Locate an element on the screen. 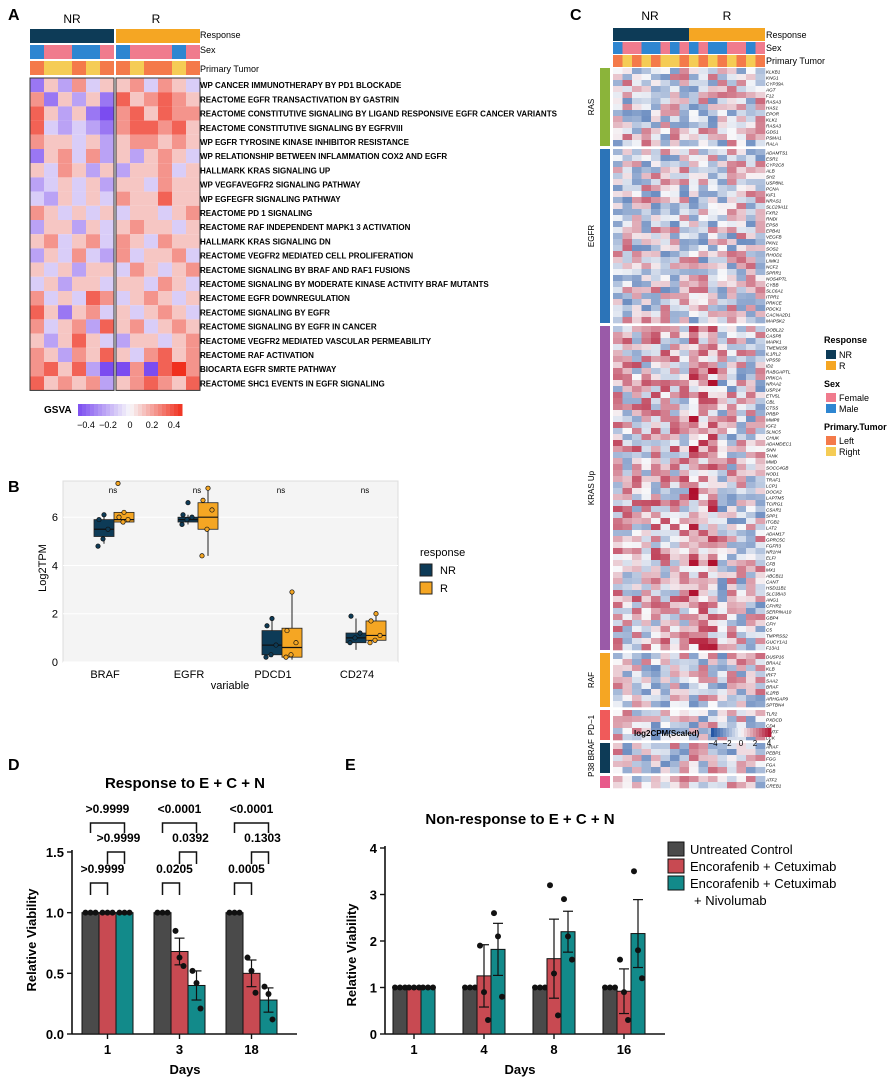 The height and width of the screenshot is (1080, 888). gsva-legend-swatch is located at coordinates (124, 410).